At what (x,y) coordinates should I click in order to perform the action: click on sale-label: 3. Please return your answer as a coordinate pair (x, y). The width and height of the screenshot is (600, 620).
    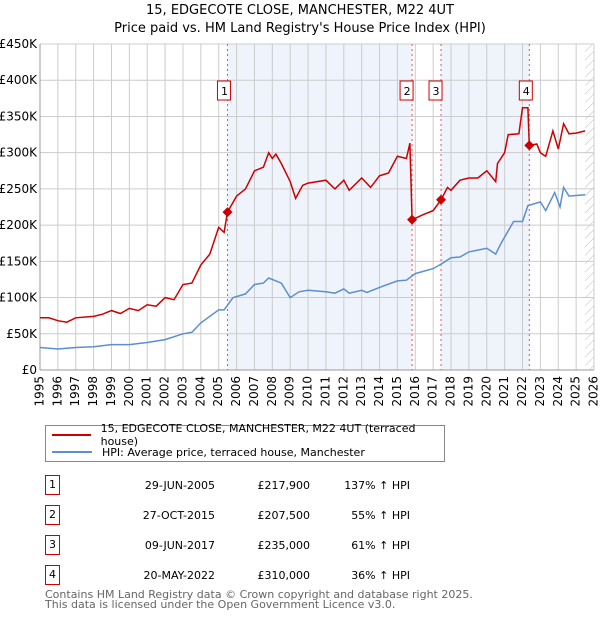
    Looking at the image, I should click on (436, 91).